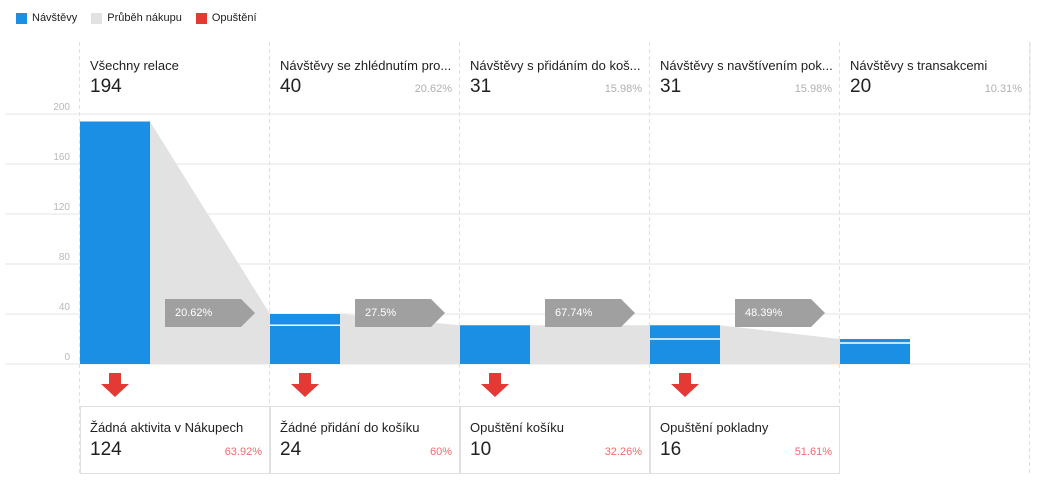 This screenshot has height=487, width=1061. Describe the element at coordinates (61, 157) in the screenshot. I see `y-tick-label: 160` at that location.